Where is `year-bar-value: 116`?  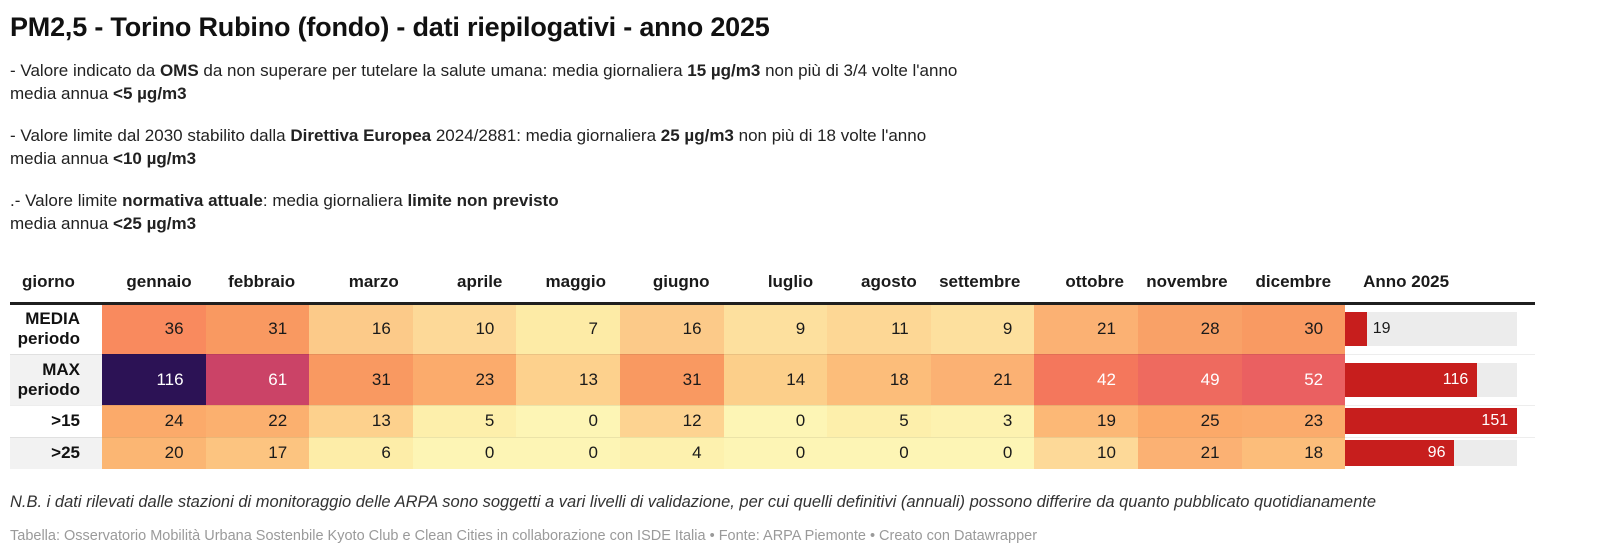 year-bar-value: 116 is located at coordinates (1455, 379).